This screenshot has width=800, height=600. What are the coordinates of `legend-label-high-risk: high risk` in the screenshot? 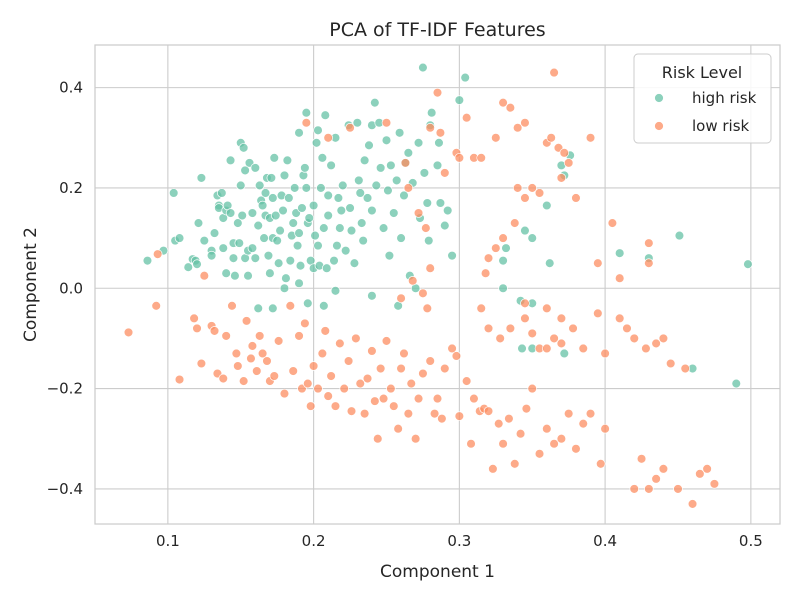 It's located at (724, 98).